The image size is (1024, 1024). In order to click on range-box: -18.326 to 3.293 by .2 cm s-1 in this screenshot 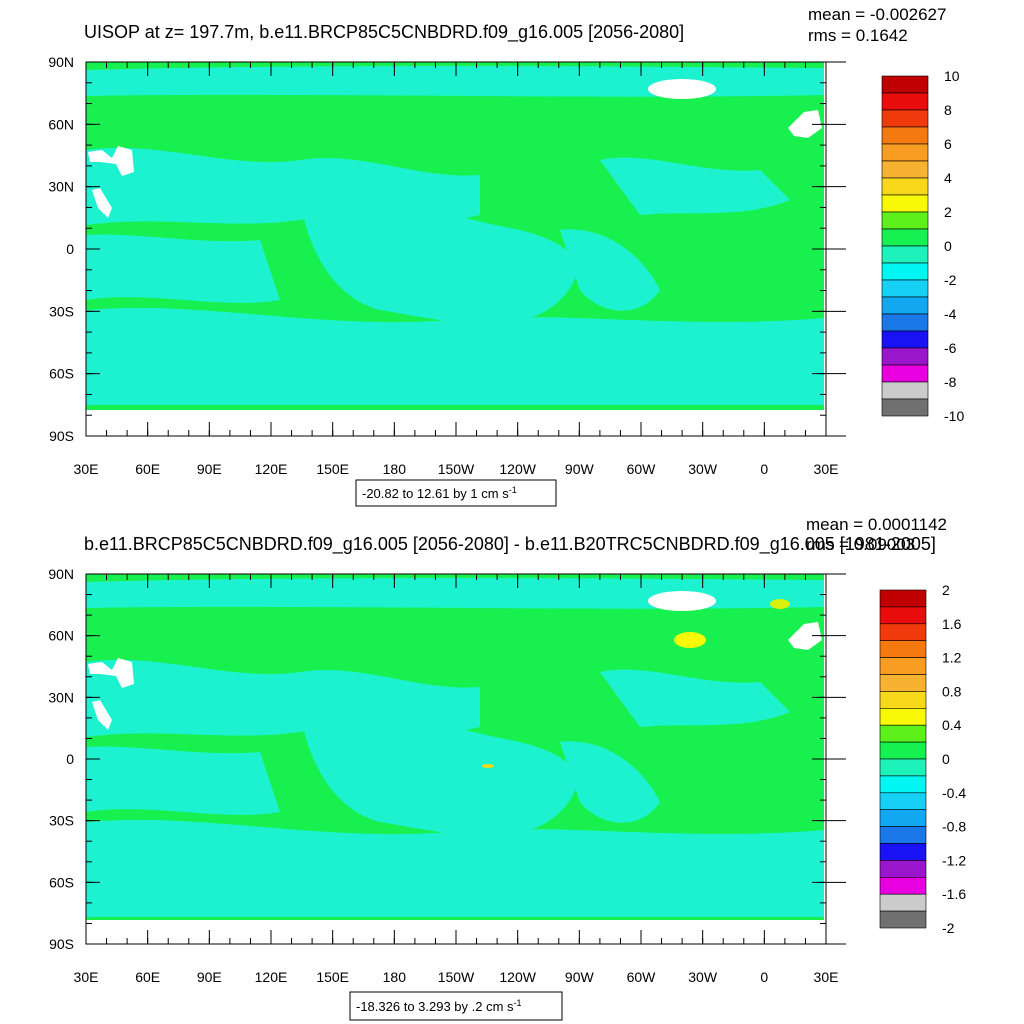, I will do `click(456, 1006)`.